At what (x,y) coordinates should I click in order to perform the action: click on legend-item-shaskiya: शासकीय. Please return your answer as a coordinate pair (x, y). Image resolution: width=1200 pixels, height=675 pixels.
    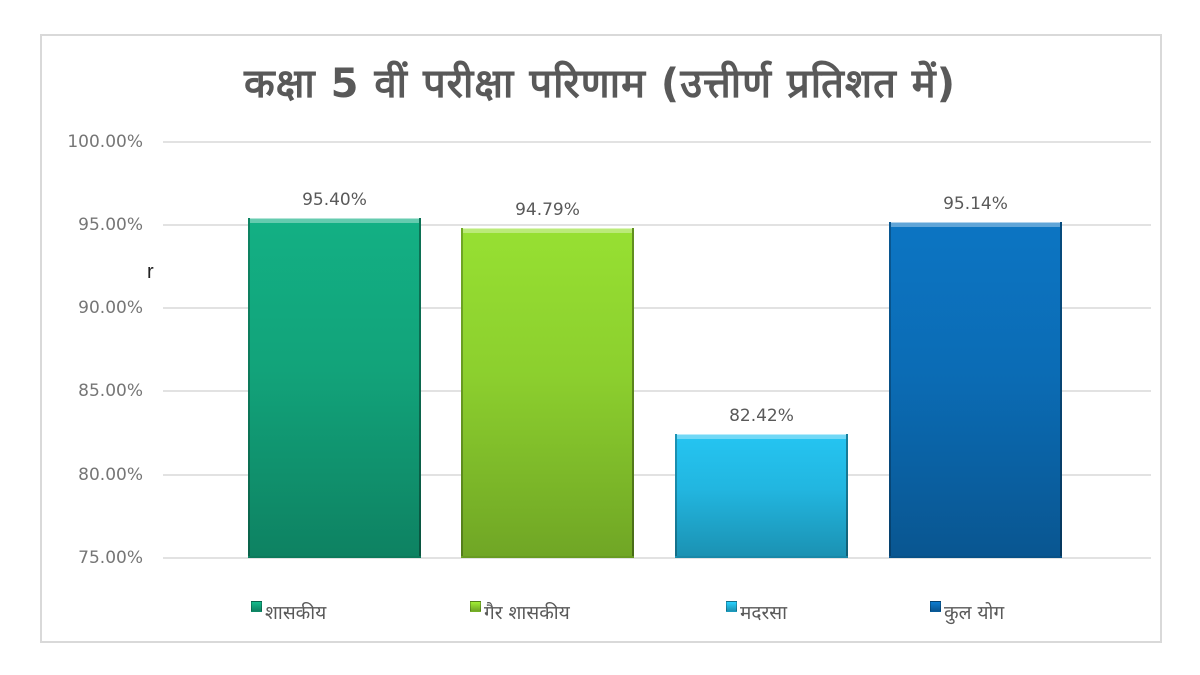
    Looking at the image, I should click on (288, 613).